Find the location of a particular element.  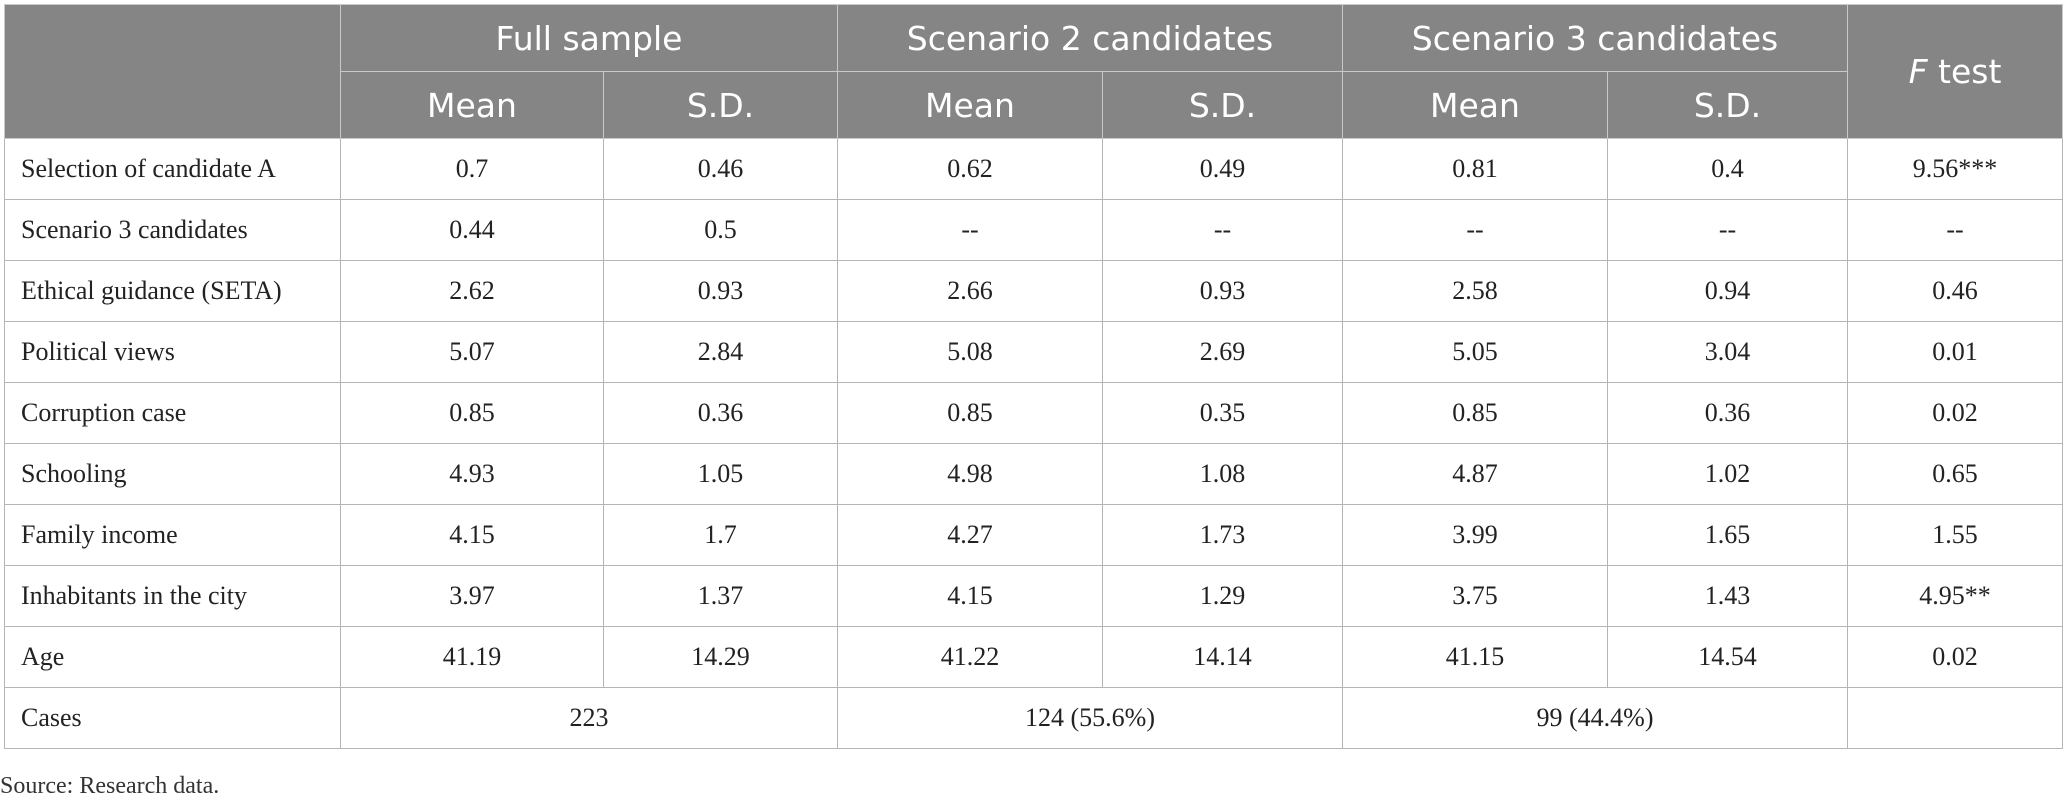

cell-full-sd: 14.29 is located at coordinates (720, 657).